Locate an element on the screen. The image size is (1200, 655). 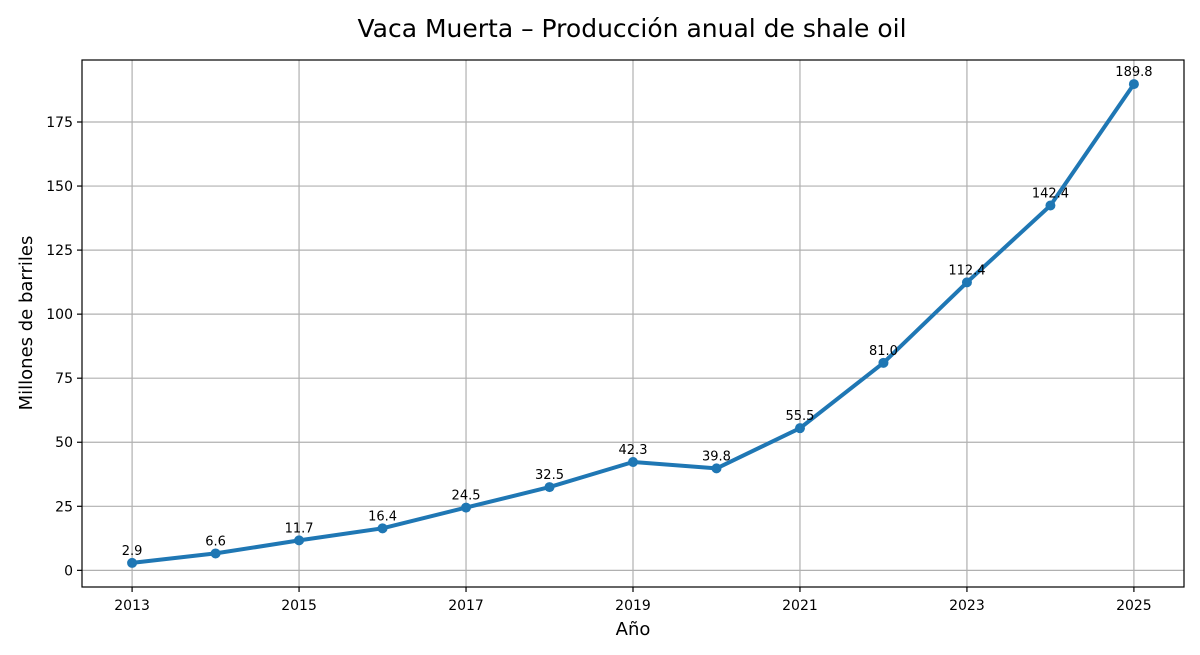
x-tick-label: 2023 is located at coordinates (967, 606).